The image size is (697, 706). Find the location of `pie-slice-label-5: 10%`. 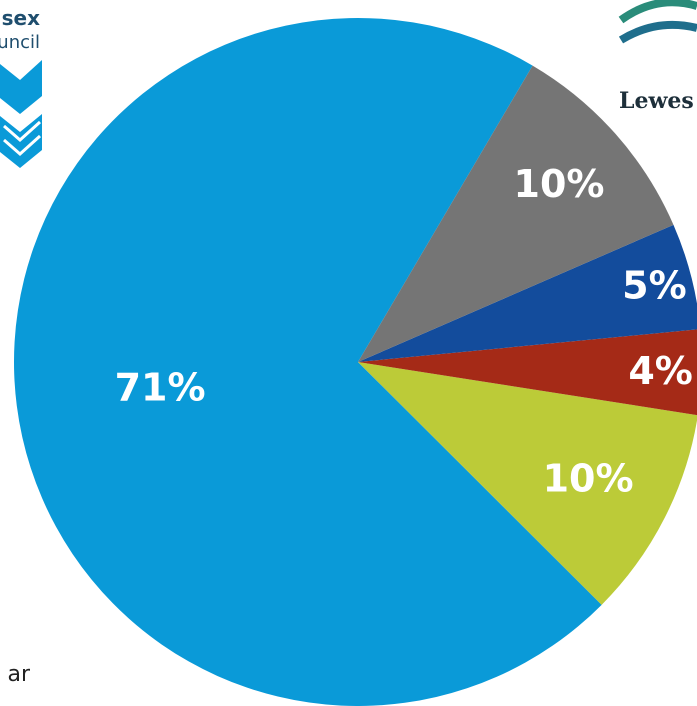

pie-slice-label-5: 10% is located at coordinates (559, 184).